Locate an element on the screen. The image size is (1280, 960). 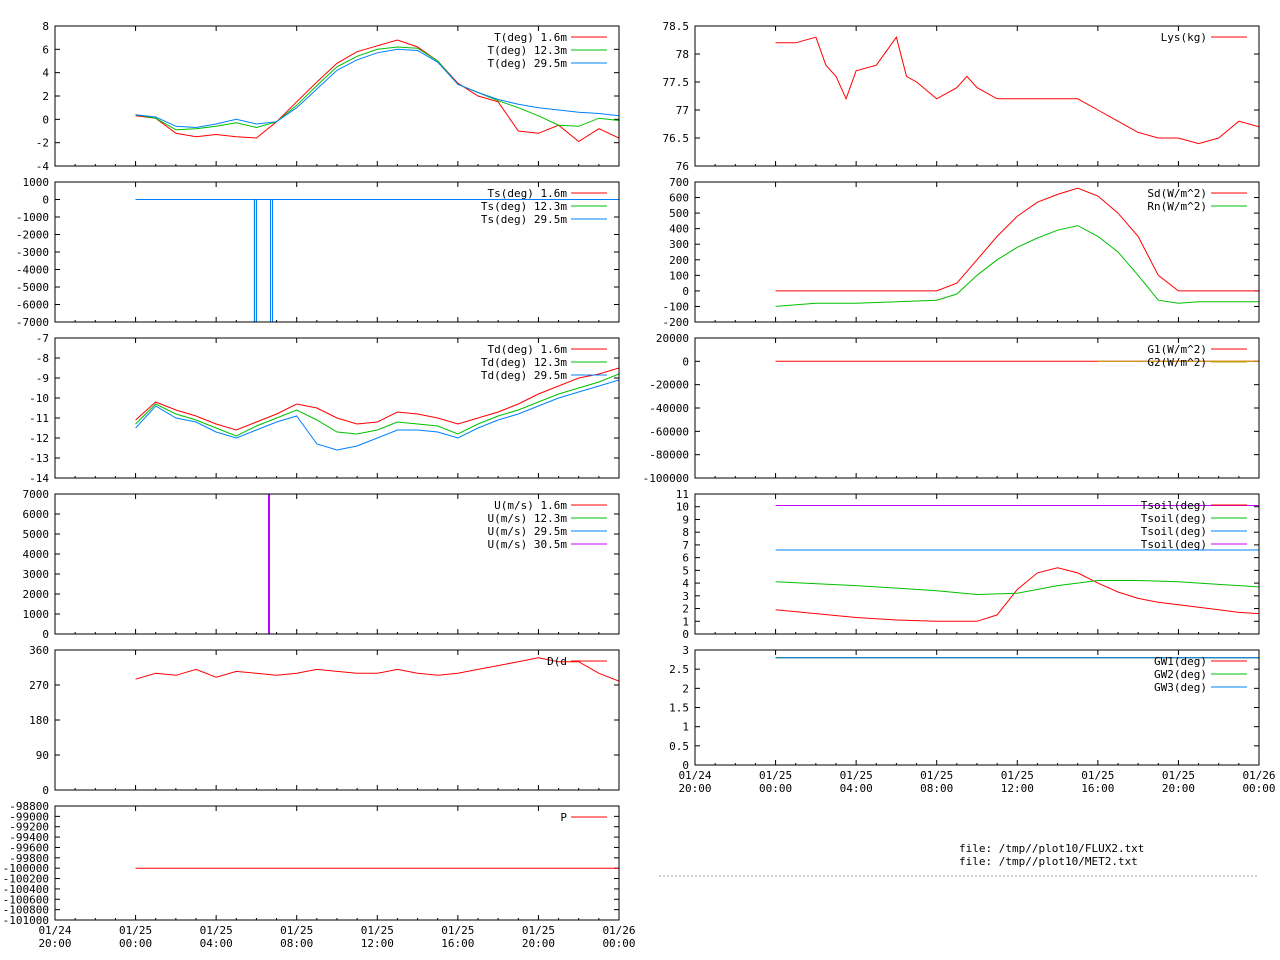
y-tick-label: -99000 is located at coordinates (29, 816).